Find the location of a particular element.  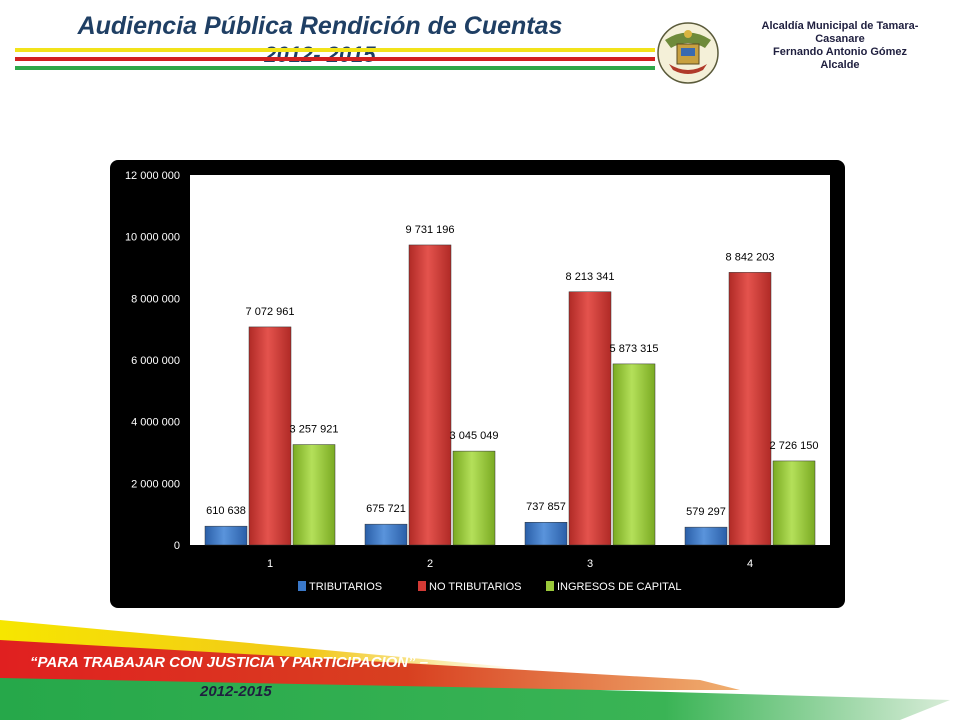

y-tick-label: 2 000 000 is located at coordinates (155, 484).